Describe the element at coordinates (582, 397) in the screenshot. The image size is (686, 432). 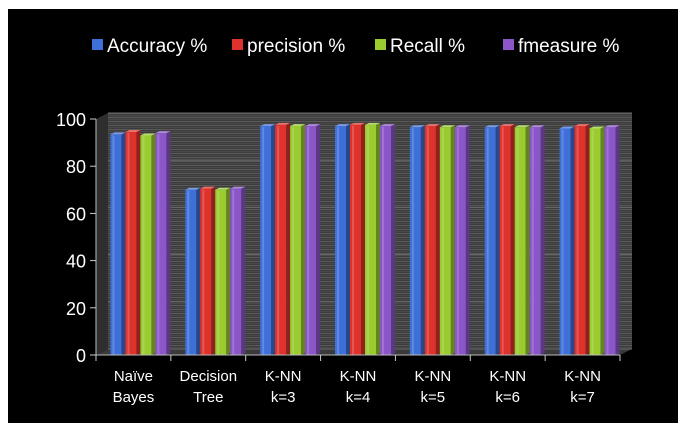
I see `category-label: k=7` at that location.